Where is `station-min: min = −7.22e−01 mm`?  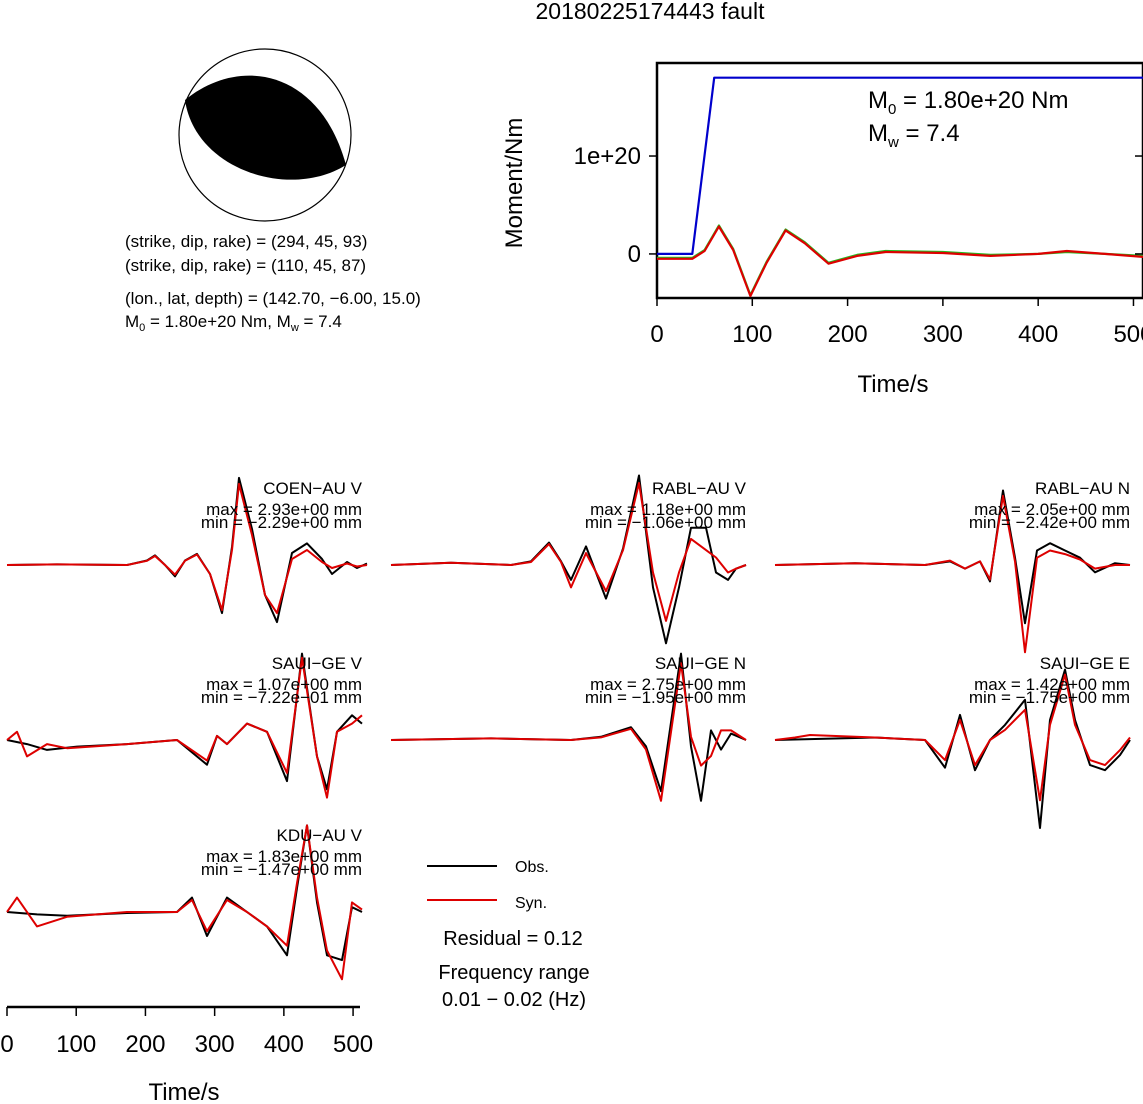 station-min: min = −7.22e−01 mm is located at coordinates (281, 697).